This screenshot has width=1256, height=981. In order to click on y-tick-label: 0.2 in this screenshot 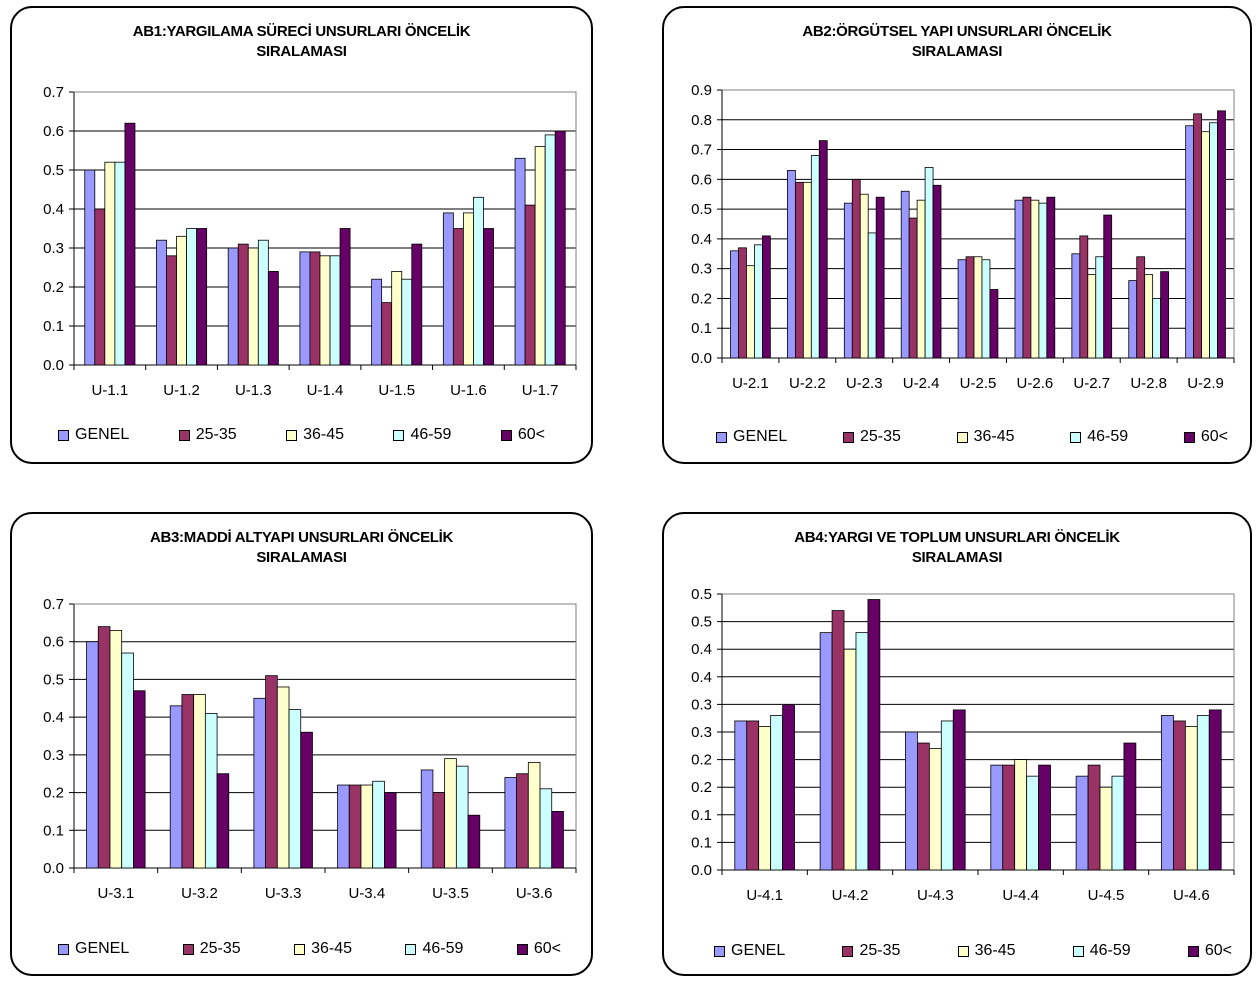, I will do `click(53, 287)`.